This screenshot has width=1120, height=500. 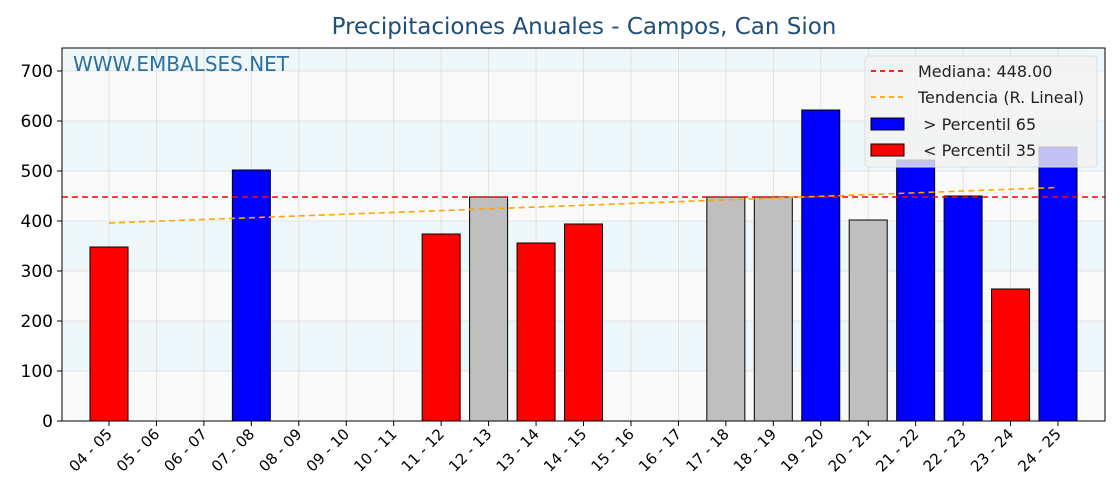 I want to click on legend-high-swatch, so click(x=887, y=124).